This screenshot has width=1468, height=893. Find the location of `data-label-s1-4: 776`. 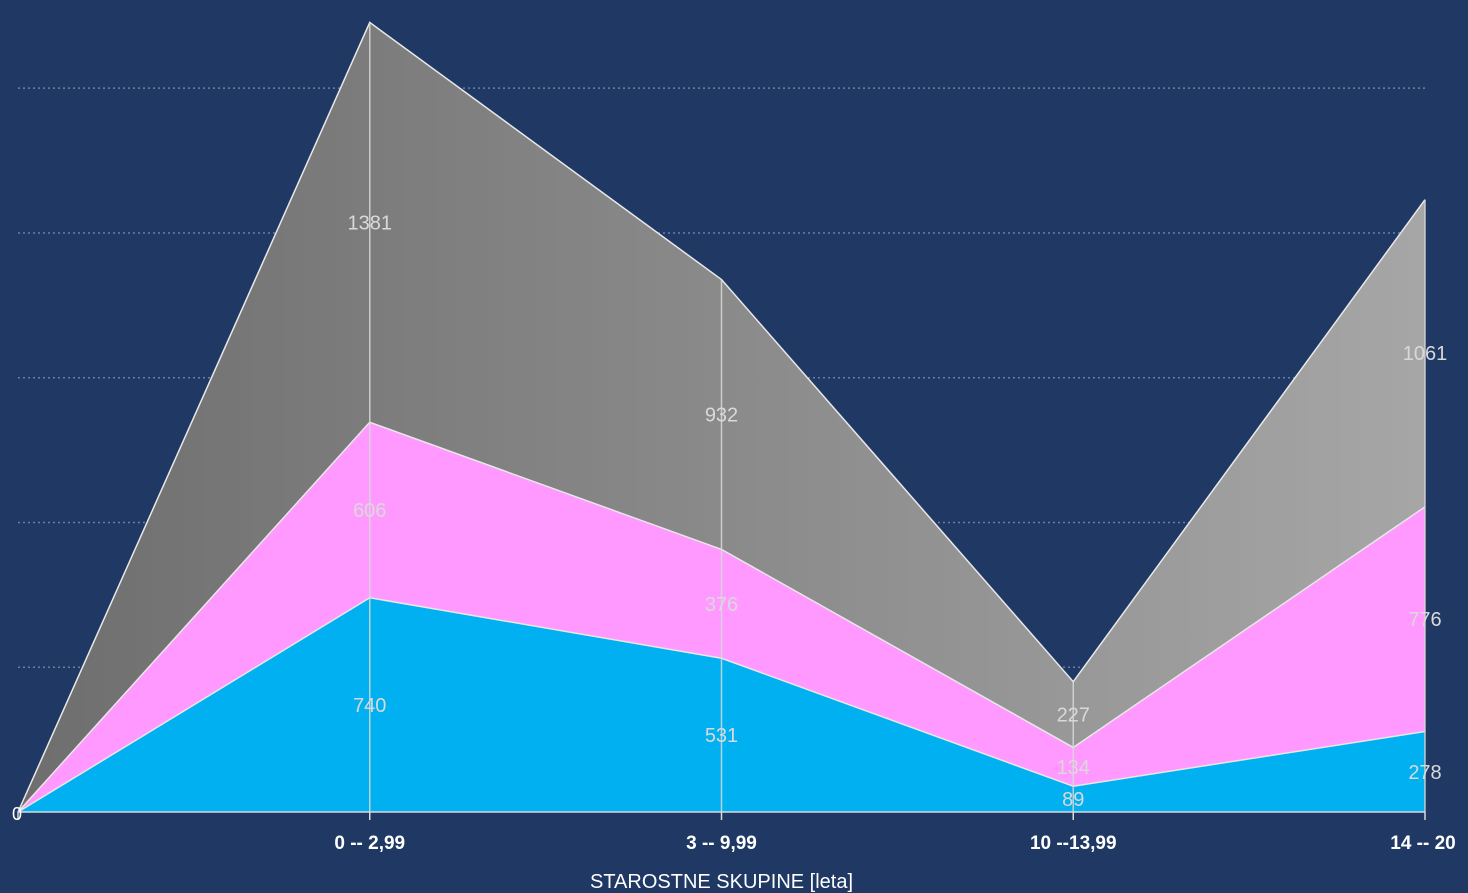

data-label-s1-4: 776 is located at coordinates (1424, 620).